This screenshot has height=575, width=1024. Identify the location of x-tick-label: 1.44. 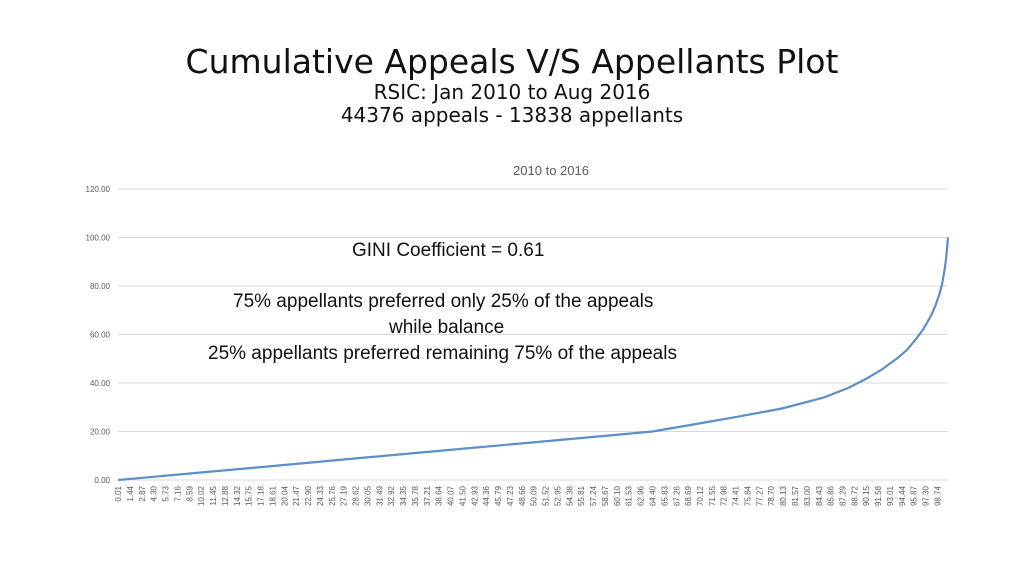
(130, 493).